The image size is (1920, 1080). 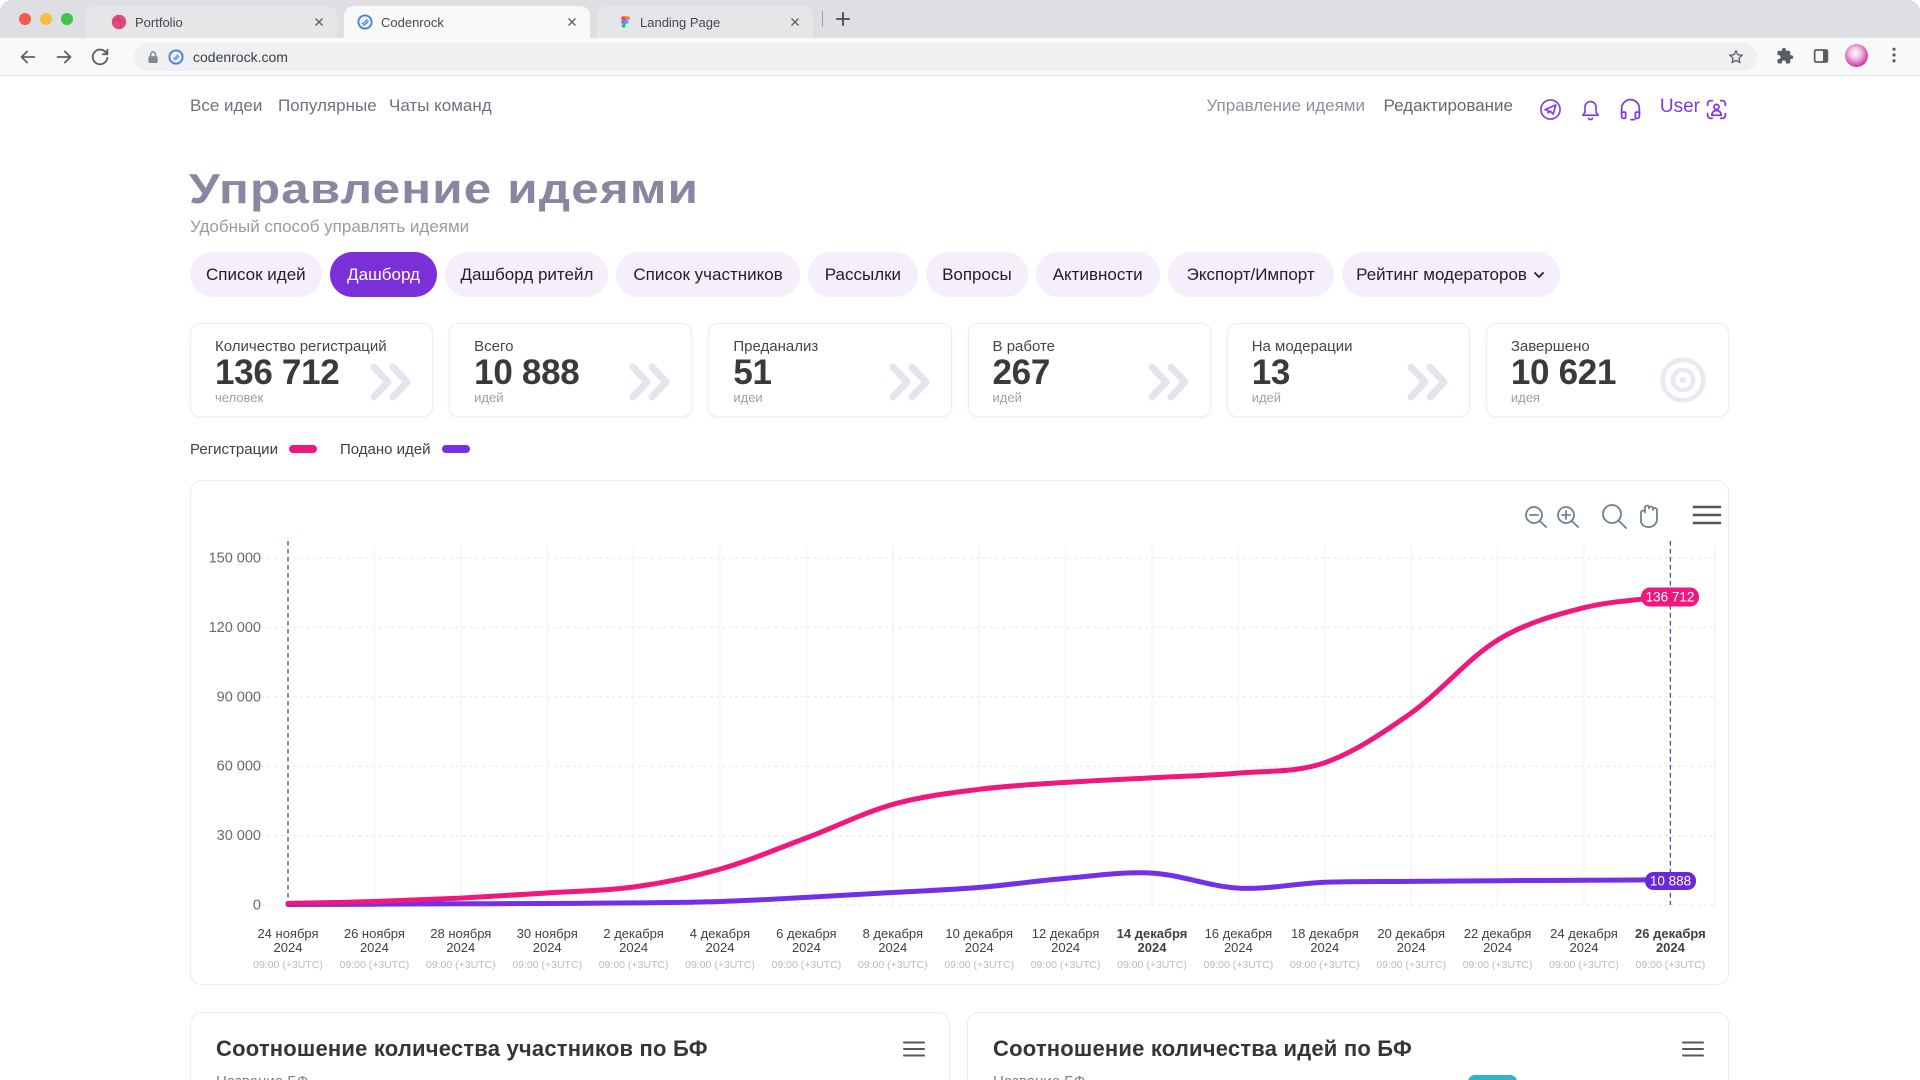 What do you see at coordinates (1066, 933) in the screenshot?
I see `svg-text: 12 декабря` at bounding box center [1066, 933].